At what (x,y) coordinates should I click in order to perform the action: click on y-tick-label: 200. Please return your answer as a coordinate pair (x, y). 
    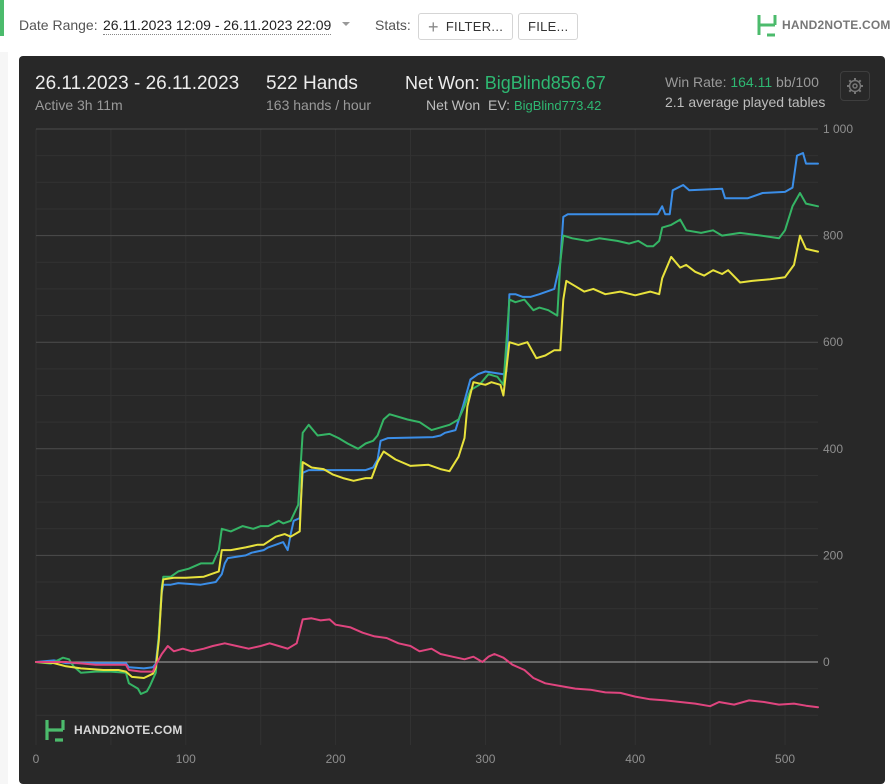
    Looking at the image, I should click on (833, 555).